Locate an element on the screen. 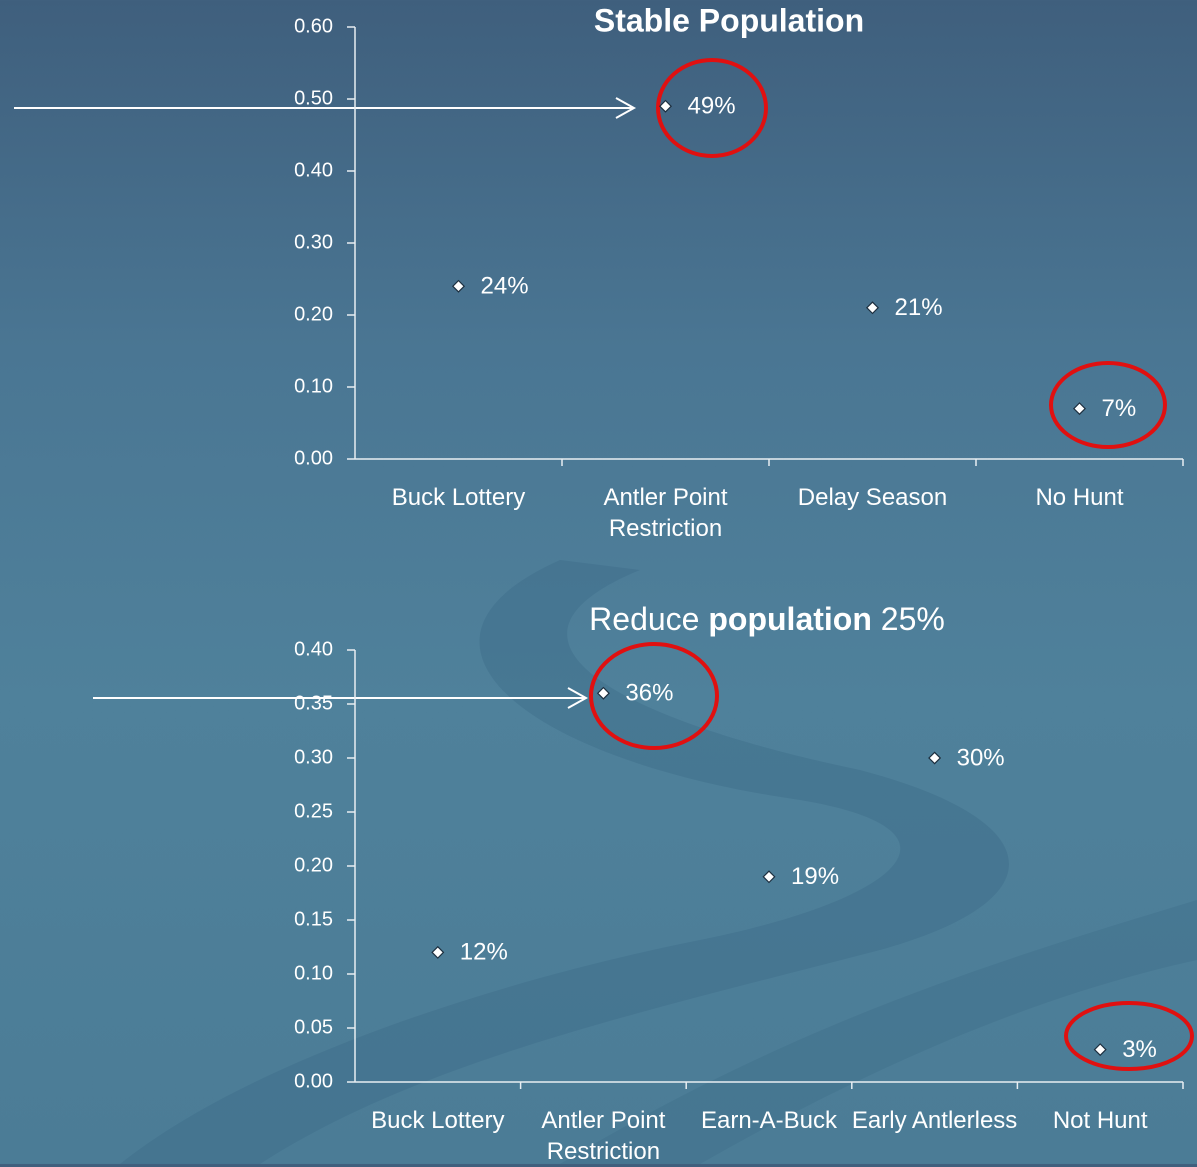 The width and height of the screenshot is (1197, 1167). data-label: 19% is located at coordinates (815, 876).